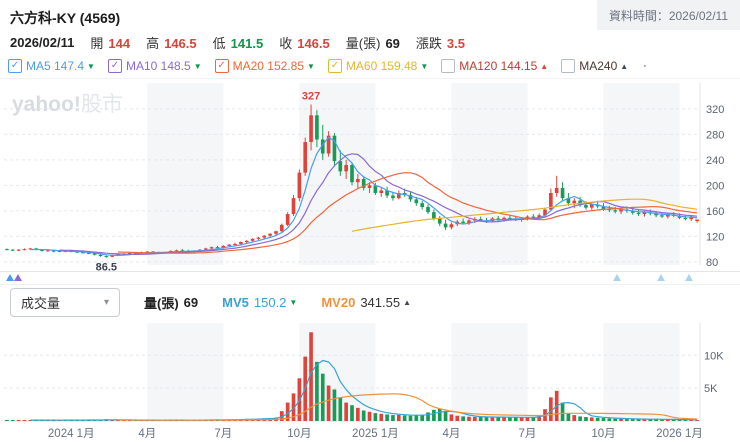 The image size is (740, 442). What do you see at coordinates (715, 110) in the screenshot?
I see `svg-text: 320` at bounding box center [715, 110].